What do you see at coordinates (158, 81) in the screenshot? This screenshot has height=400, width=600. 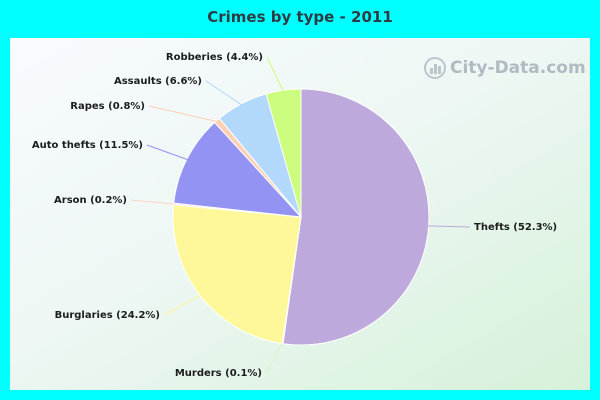 I see `slice-label: Assaults (6.6%)` at bounding box center [158, 81].